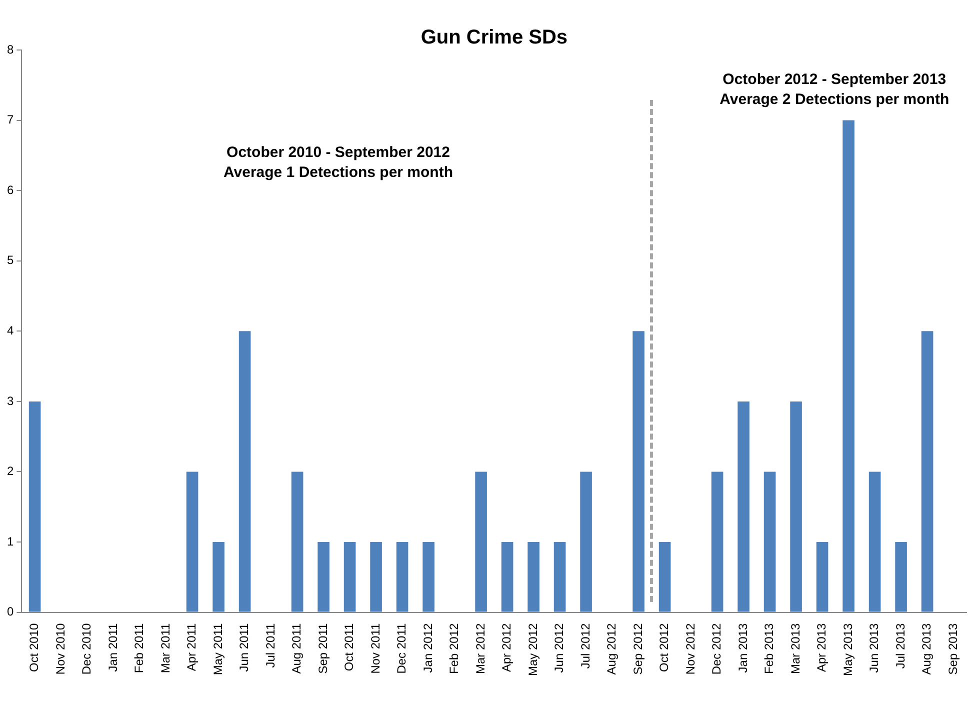 This screenshot has height=709, width=971. What do you see at coordinates (821, 647) in the screenshot?
I see `x-tick-label: Apr 2013` at bounding box center [821, 647].